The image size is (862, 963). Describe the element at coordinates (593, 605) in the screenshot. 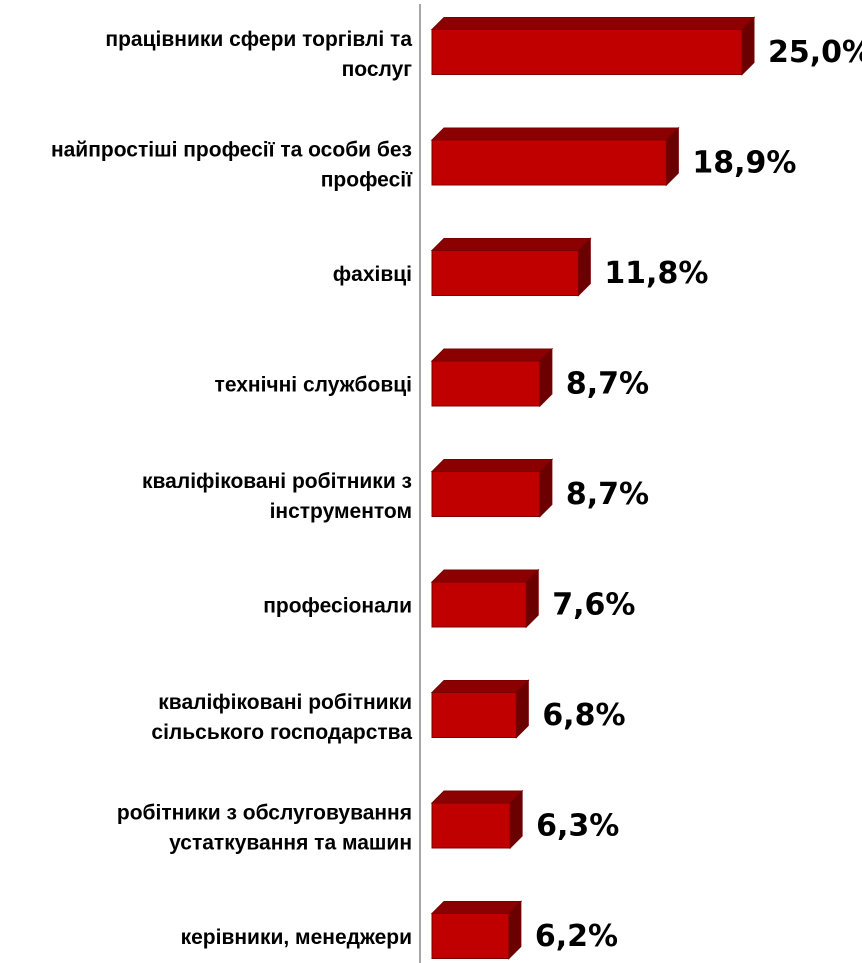

I see `data-label: 7,6%` at that location.